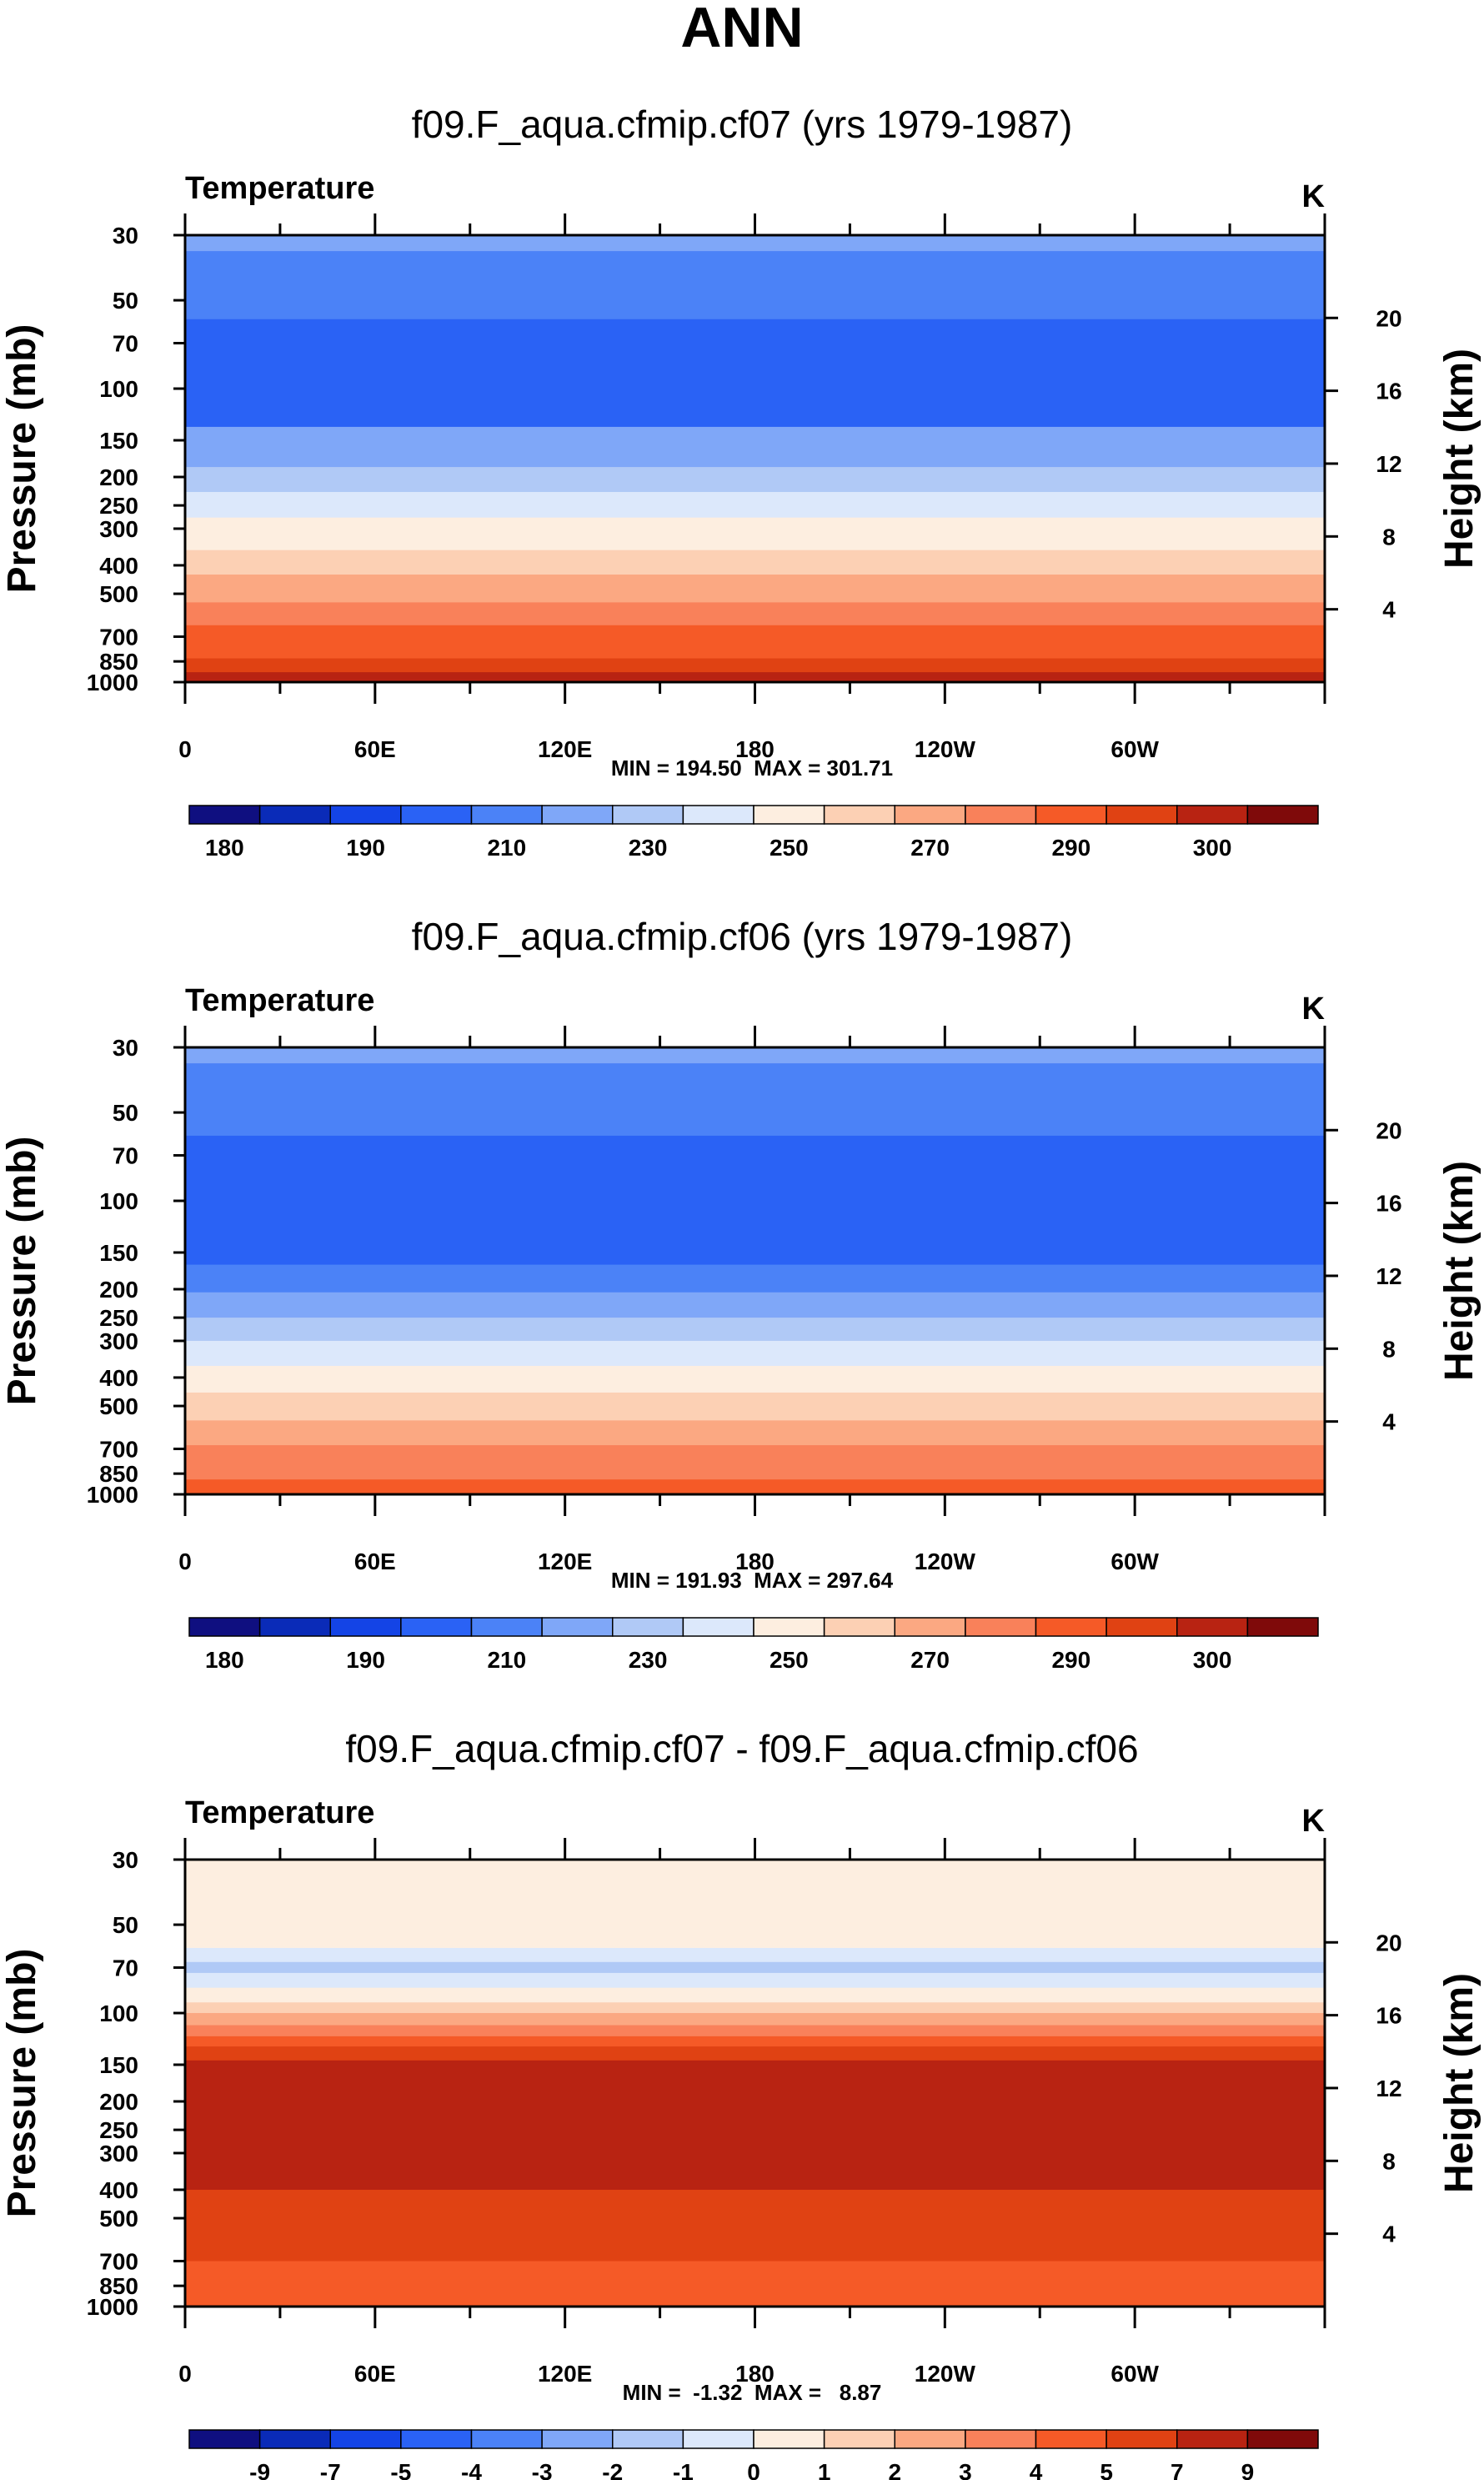 Image resolution: width=1484 pixels, height=2480 pixels. What do you see at coordinates (22, 2083) in the screenshot?
I see `y-axis-title: Pressure (mb)` at bounding box center [22, 2083].